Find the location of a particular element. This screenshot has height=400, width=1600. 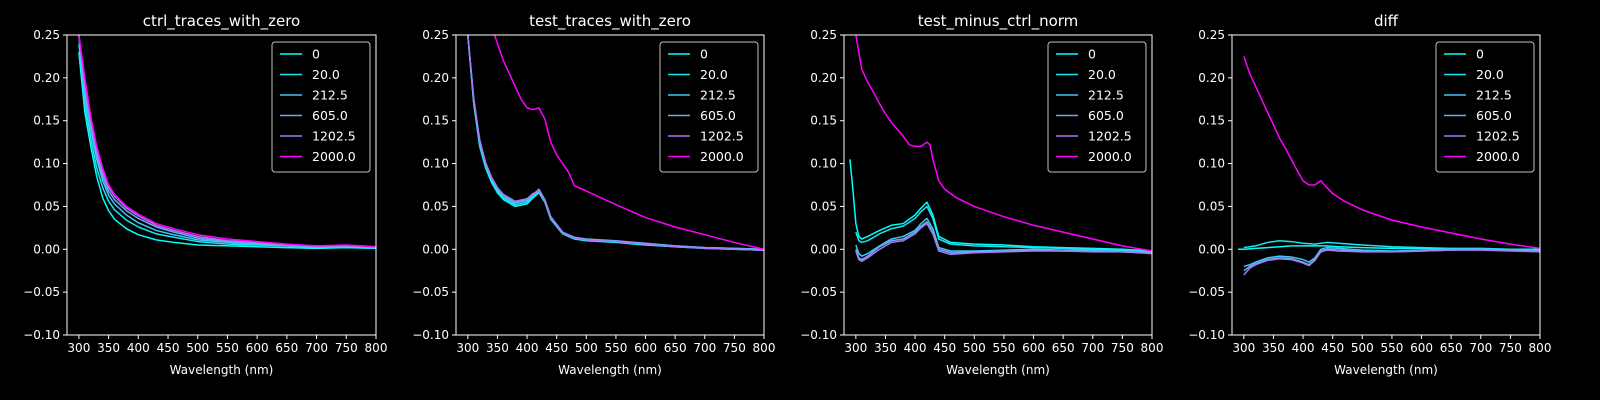

chart-title: test_traces_with_zero is located at coordinates (610, 21).